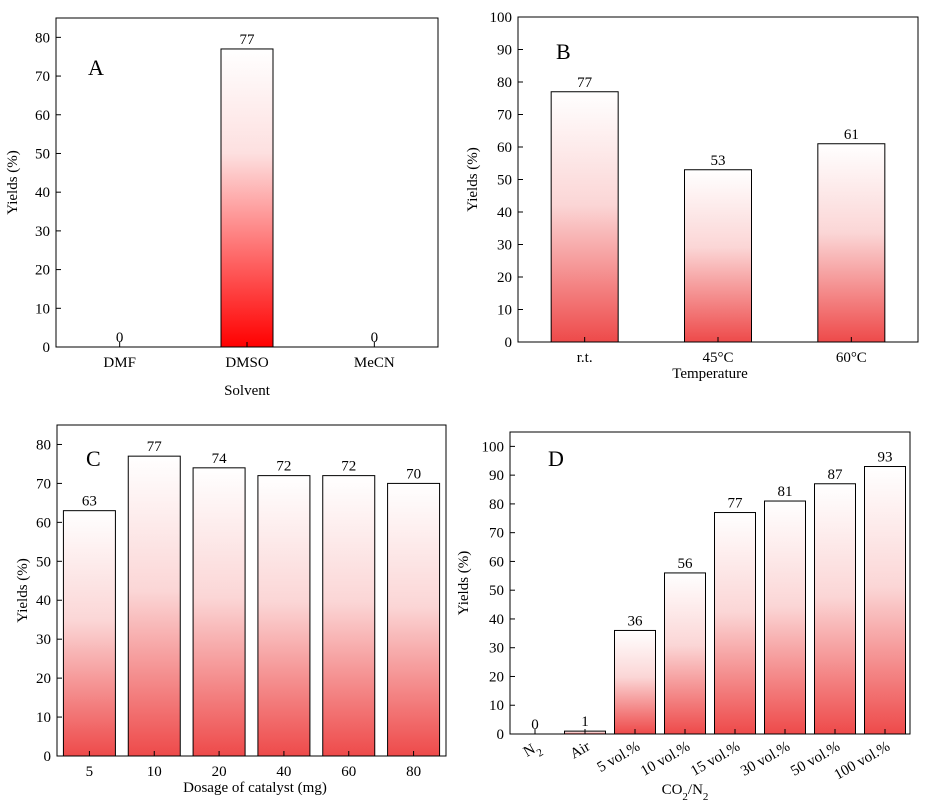 Image resolution: width=930 pixels, height=805 pixels. Describe the element at coordinates (90, 772) in the screenshot. I see `x-tick-label: 5` at that location.